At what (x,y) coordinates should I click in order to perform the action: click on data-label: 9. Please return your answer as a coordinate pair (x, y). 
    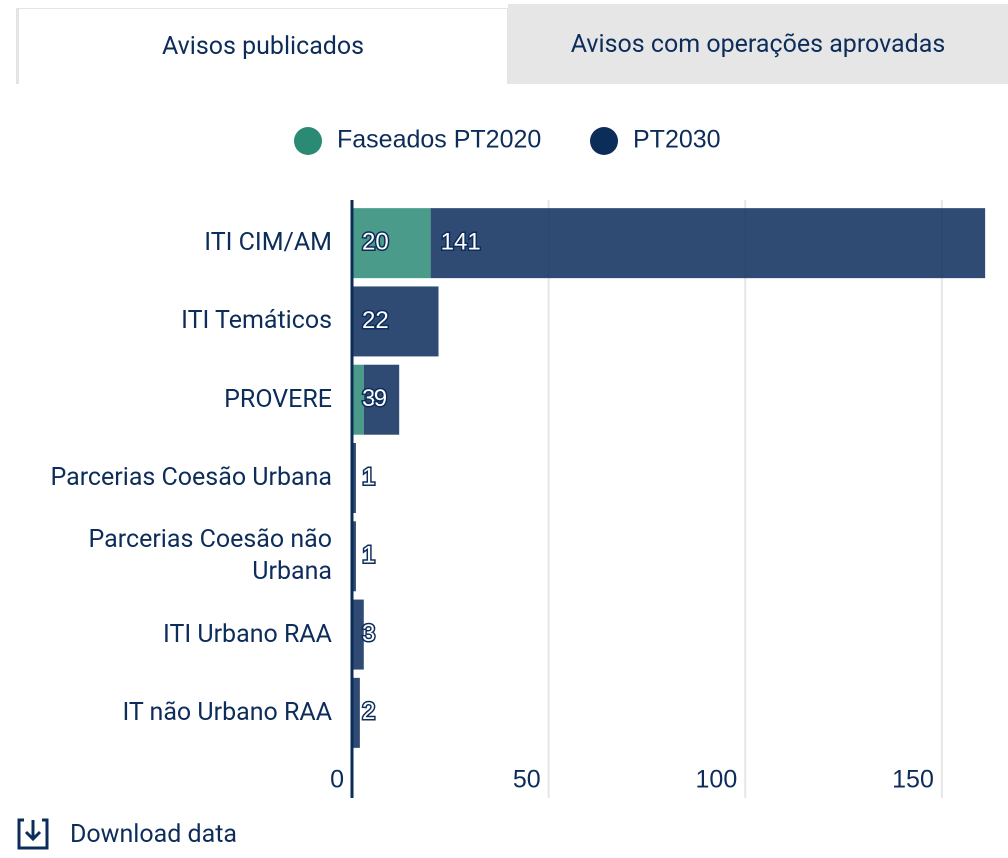
    Looking at the image, I should click on (380, 398).